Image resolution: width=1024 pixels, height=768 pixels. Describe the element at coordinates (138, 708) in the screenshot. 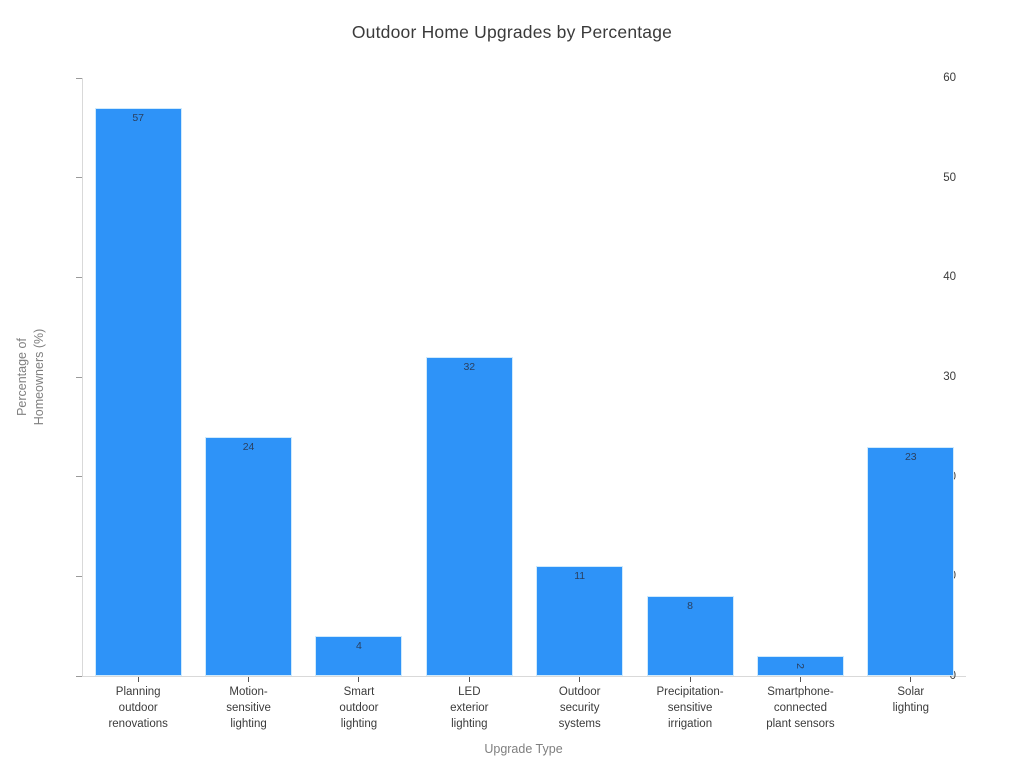

I see `x-tick-label: Planning outdoor renovations` at that location.